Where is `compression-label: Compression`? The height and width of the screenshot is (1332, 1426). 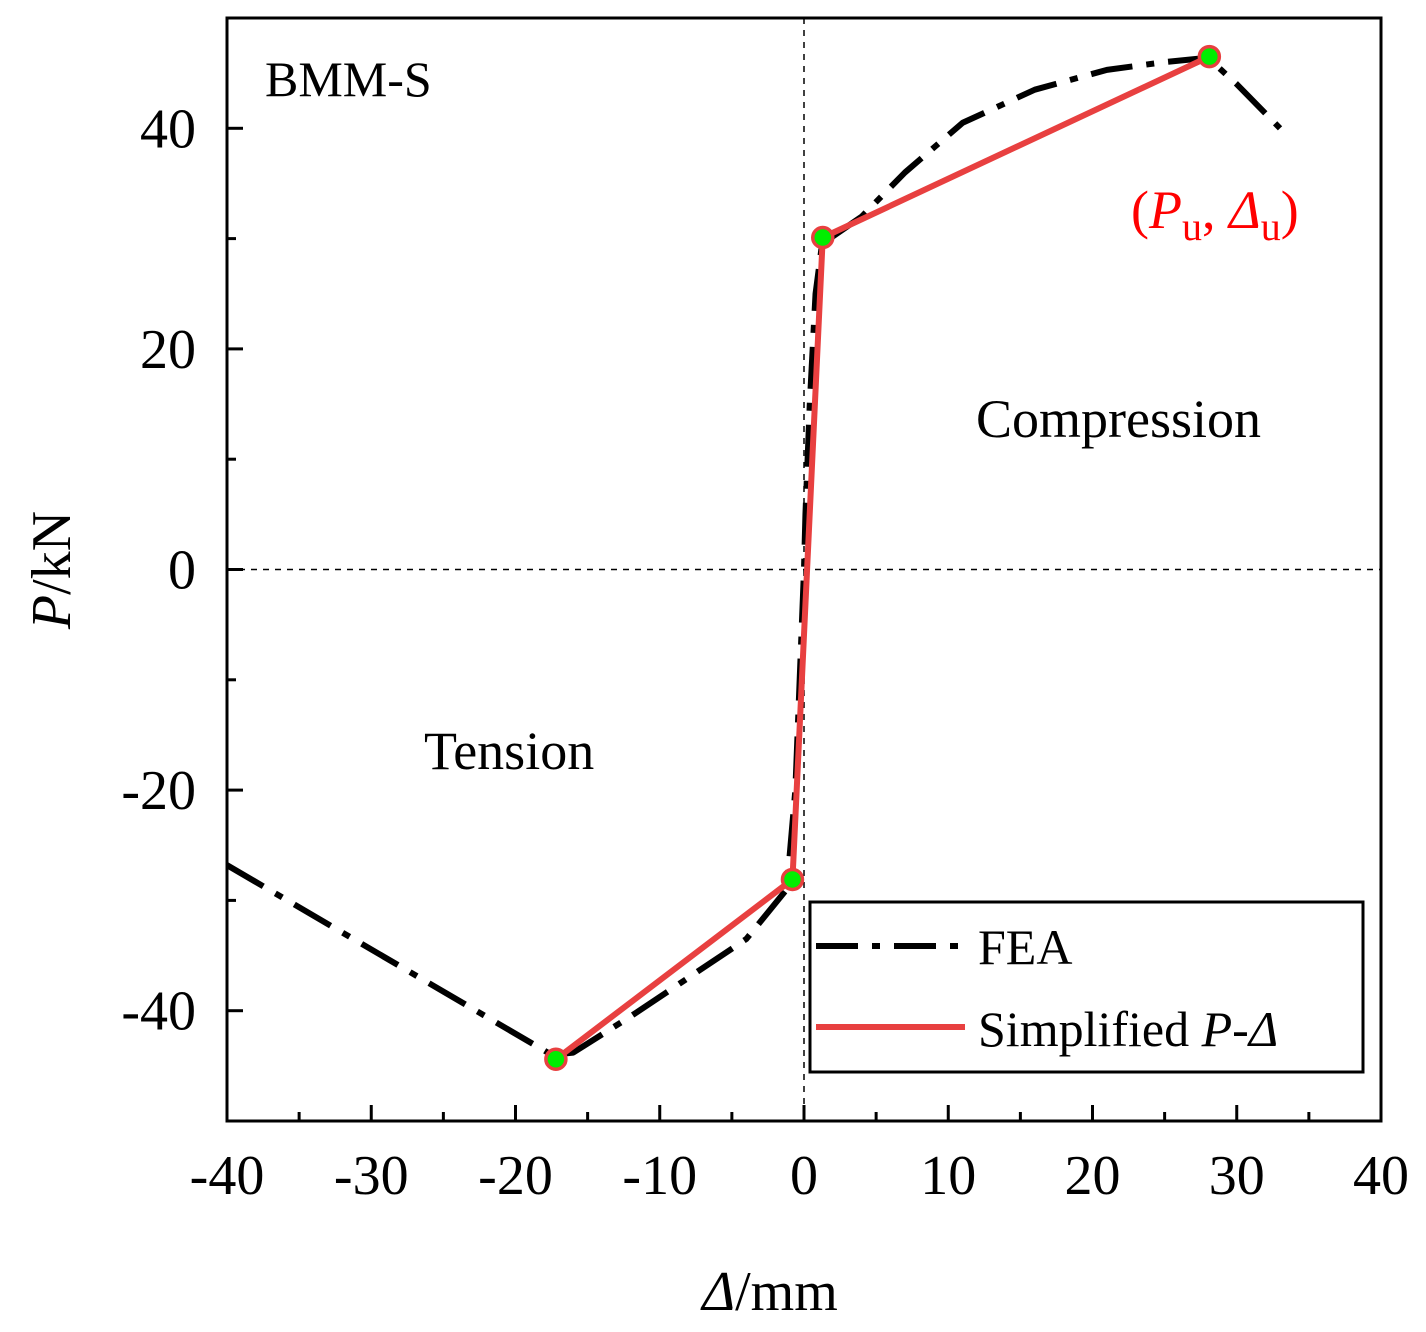
compression-label: Compression is located at coordinates (1118, 419).